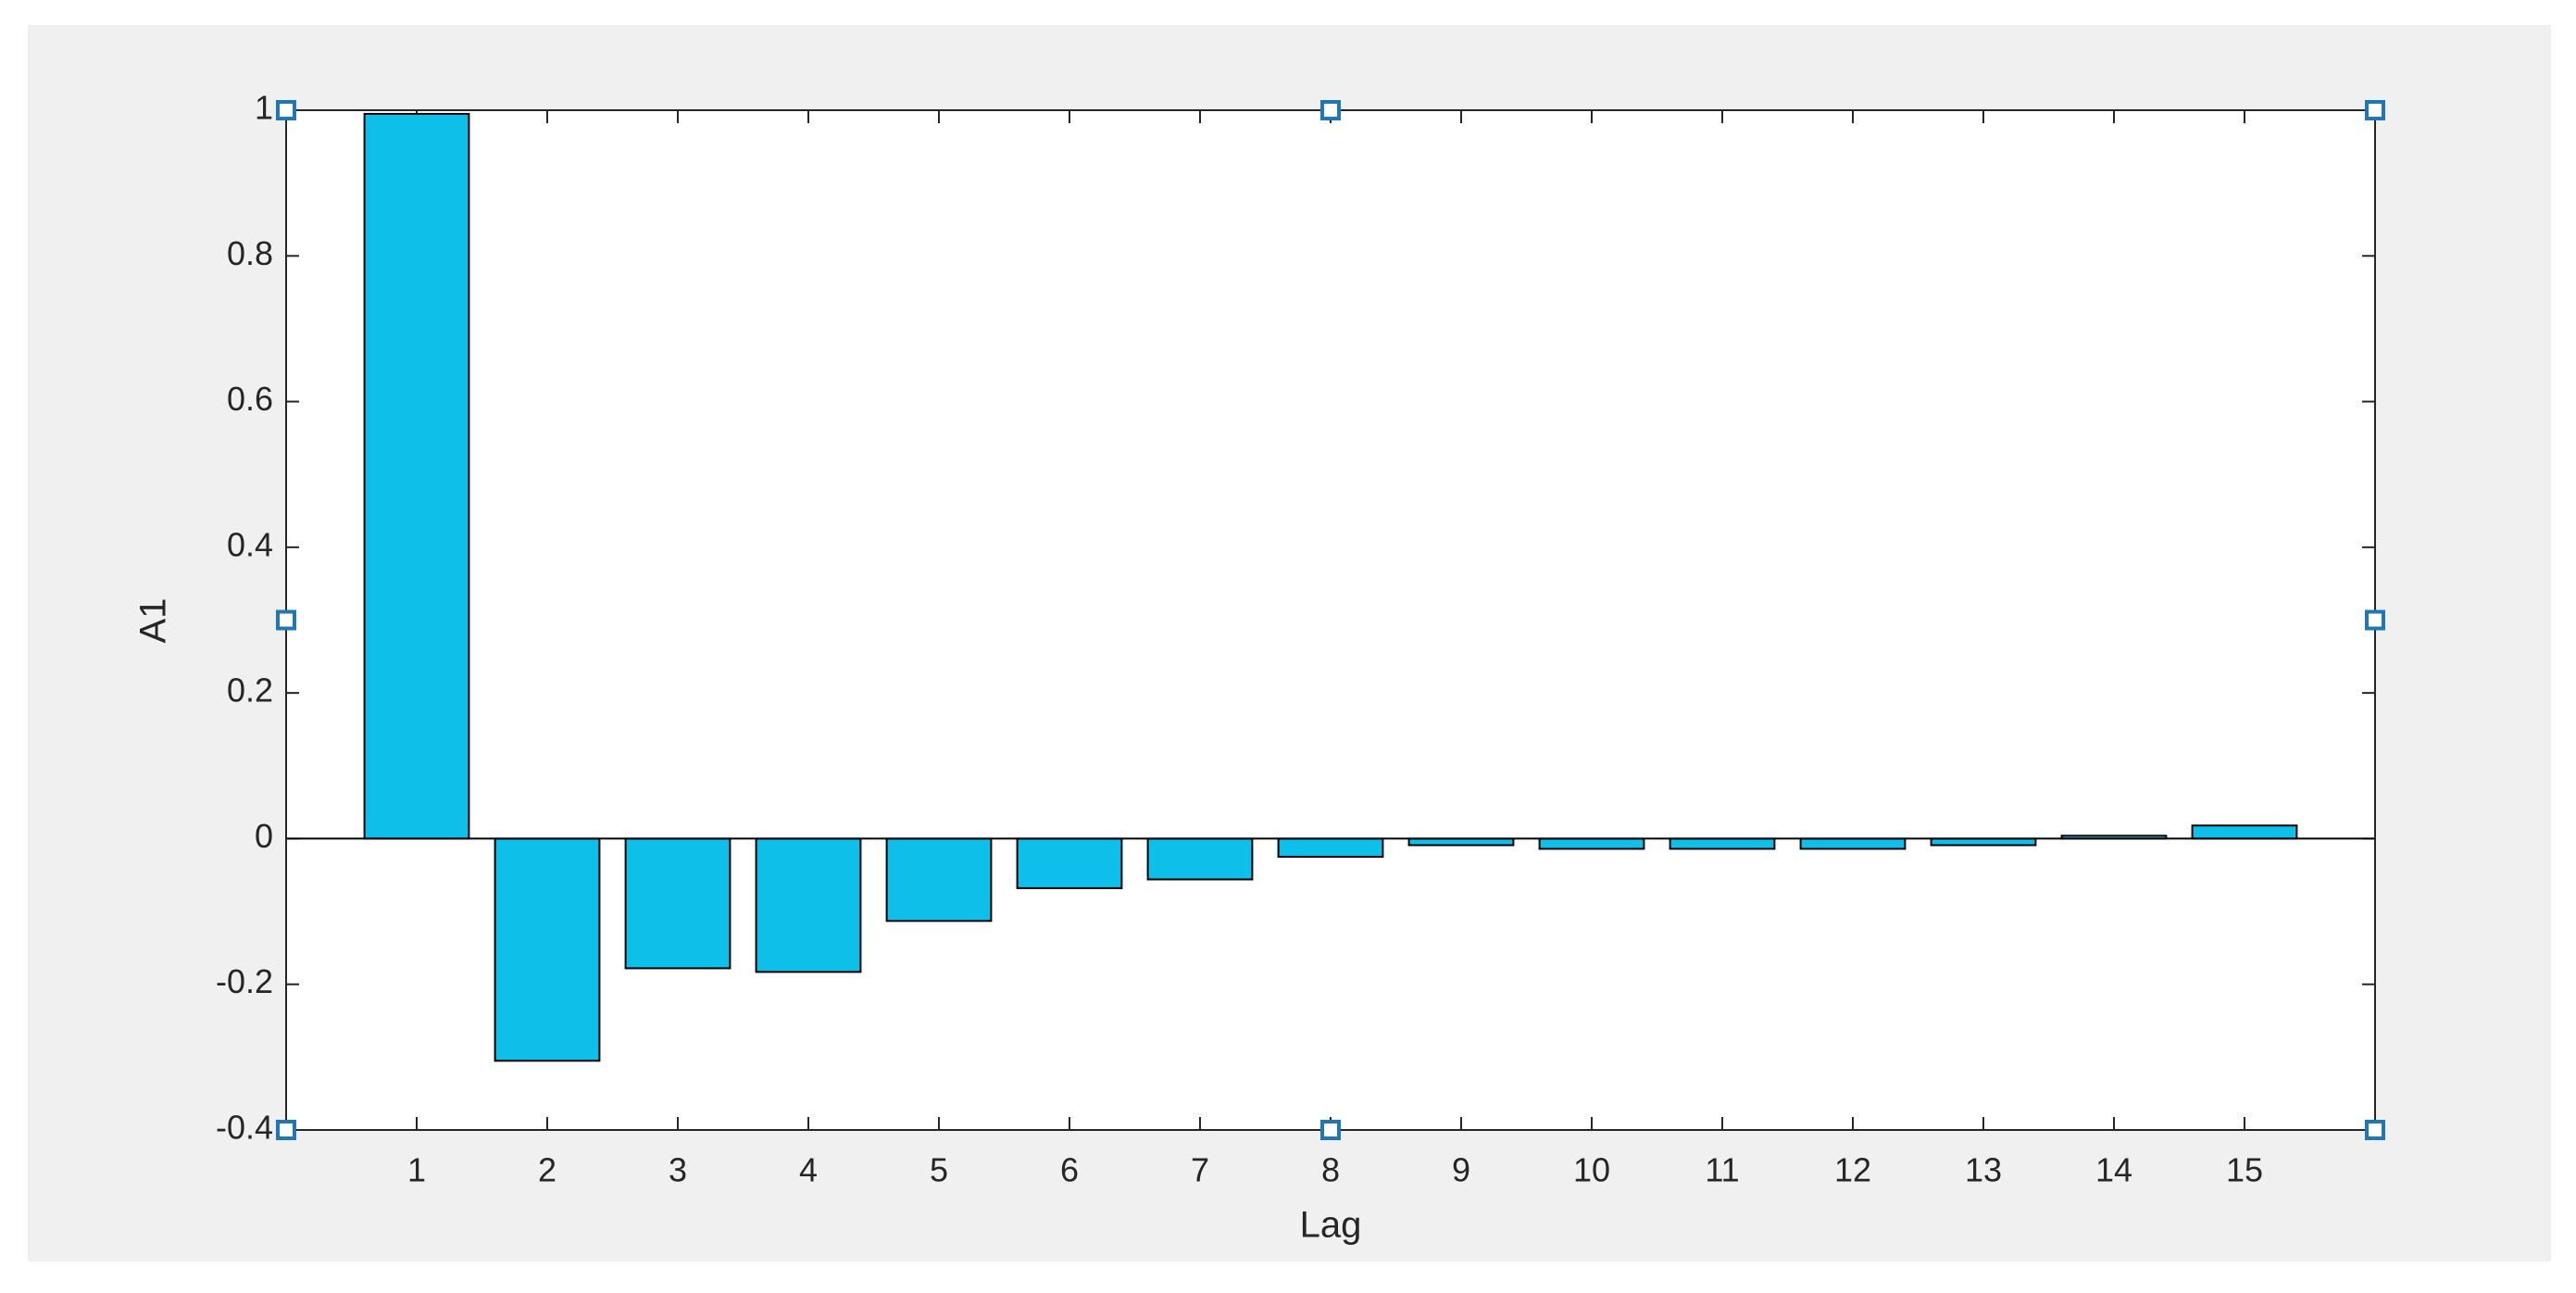 The width and height of the screenshot is (2576, 1293). I want to click on x-tick-label: 5, so click(939, 1170).